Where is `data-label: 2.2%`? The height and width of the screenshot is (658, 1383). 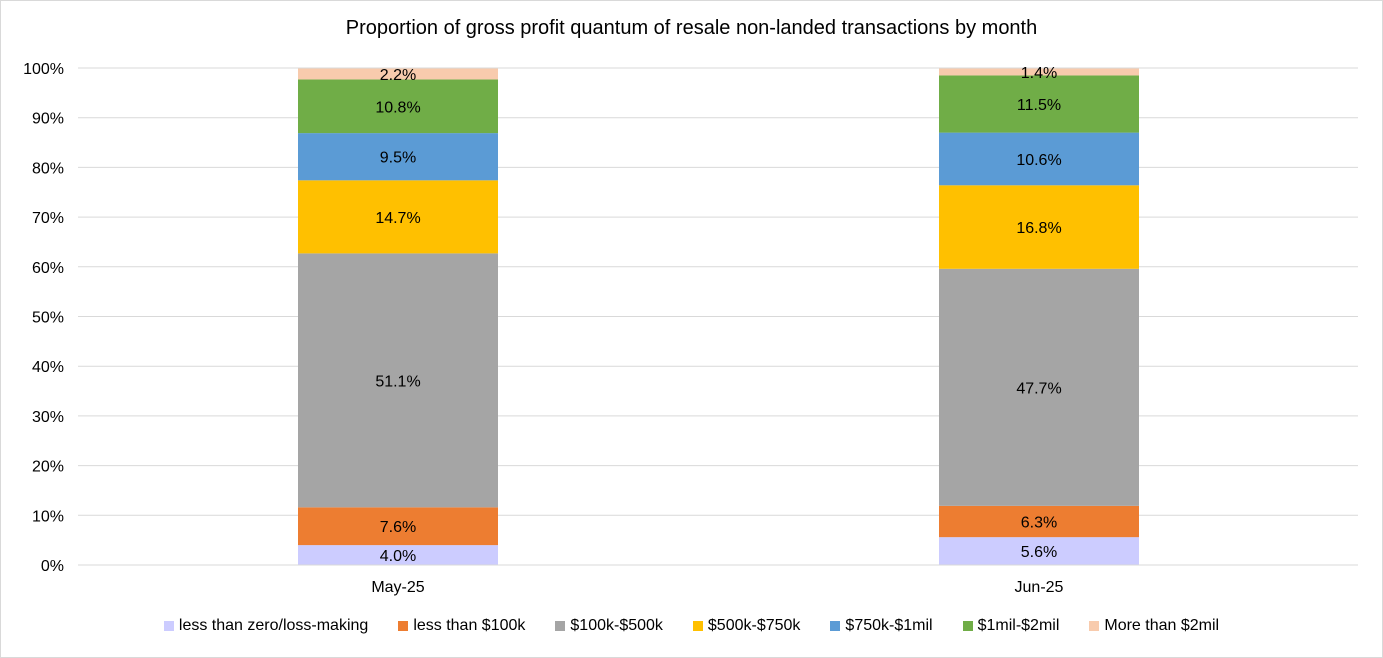
data-label: 2.2% is located at coordinates (398, 75).